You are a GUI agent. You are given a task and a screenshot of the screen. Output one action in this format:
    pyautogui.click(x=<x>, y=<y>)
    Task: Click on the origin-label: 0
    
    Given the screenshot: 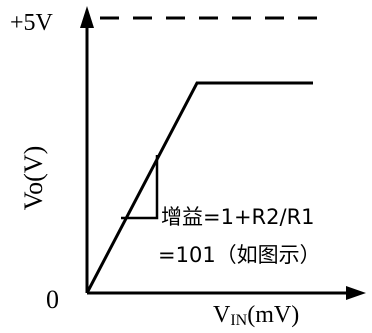 What is the action you would take?
    pyautogui.click(x=52, y=299)
    